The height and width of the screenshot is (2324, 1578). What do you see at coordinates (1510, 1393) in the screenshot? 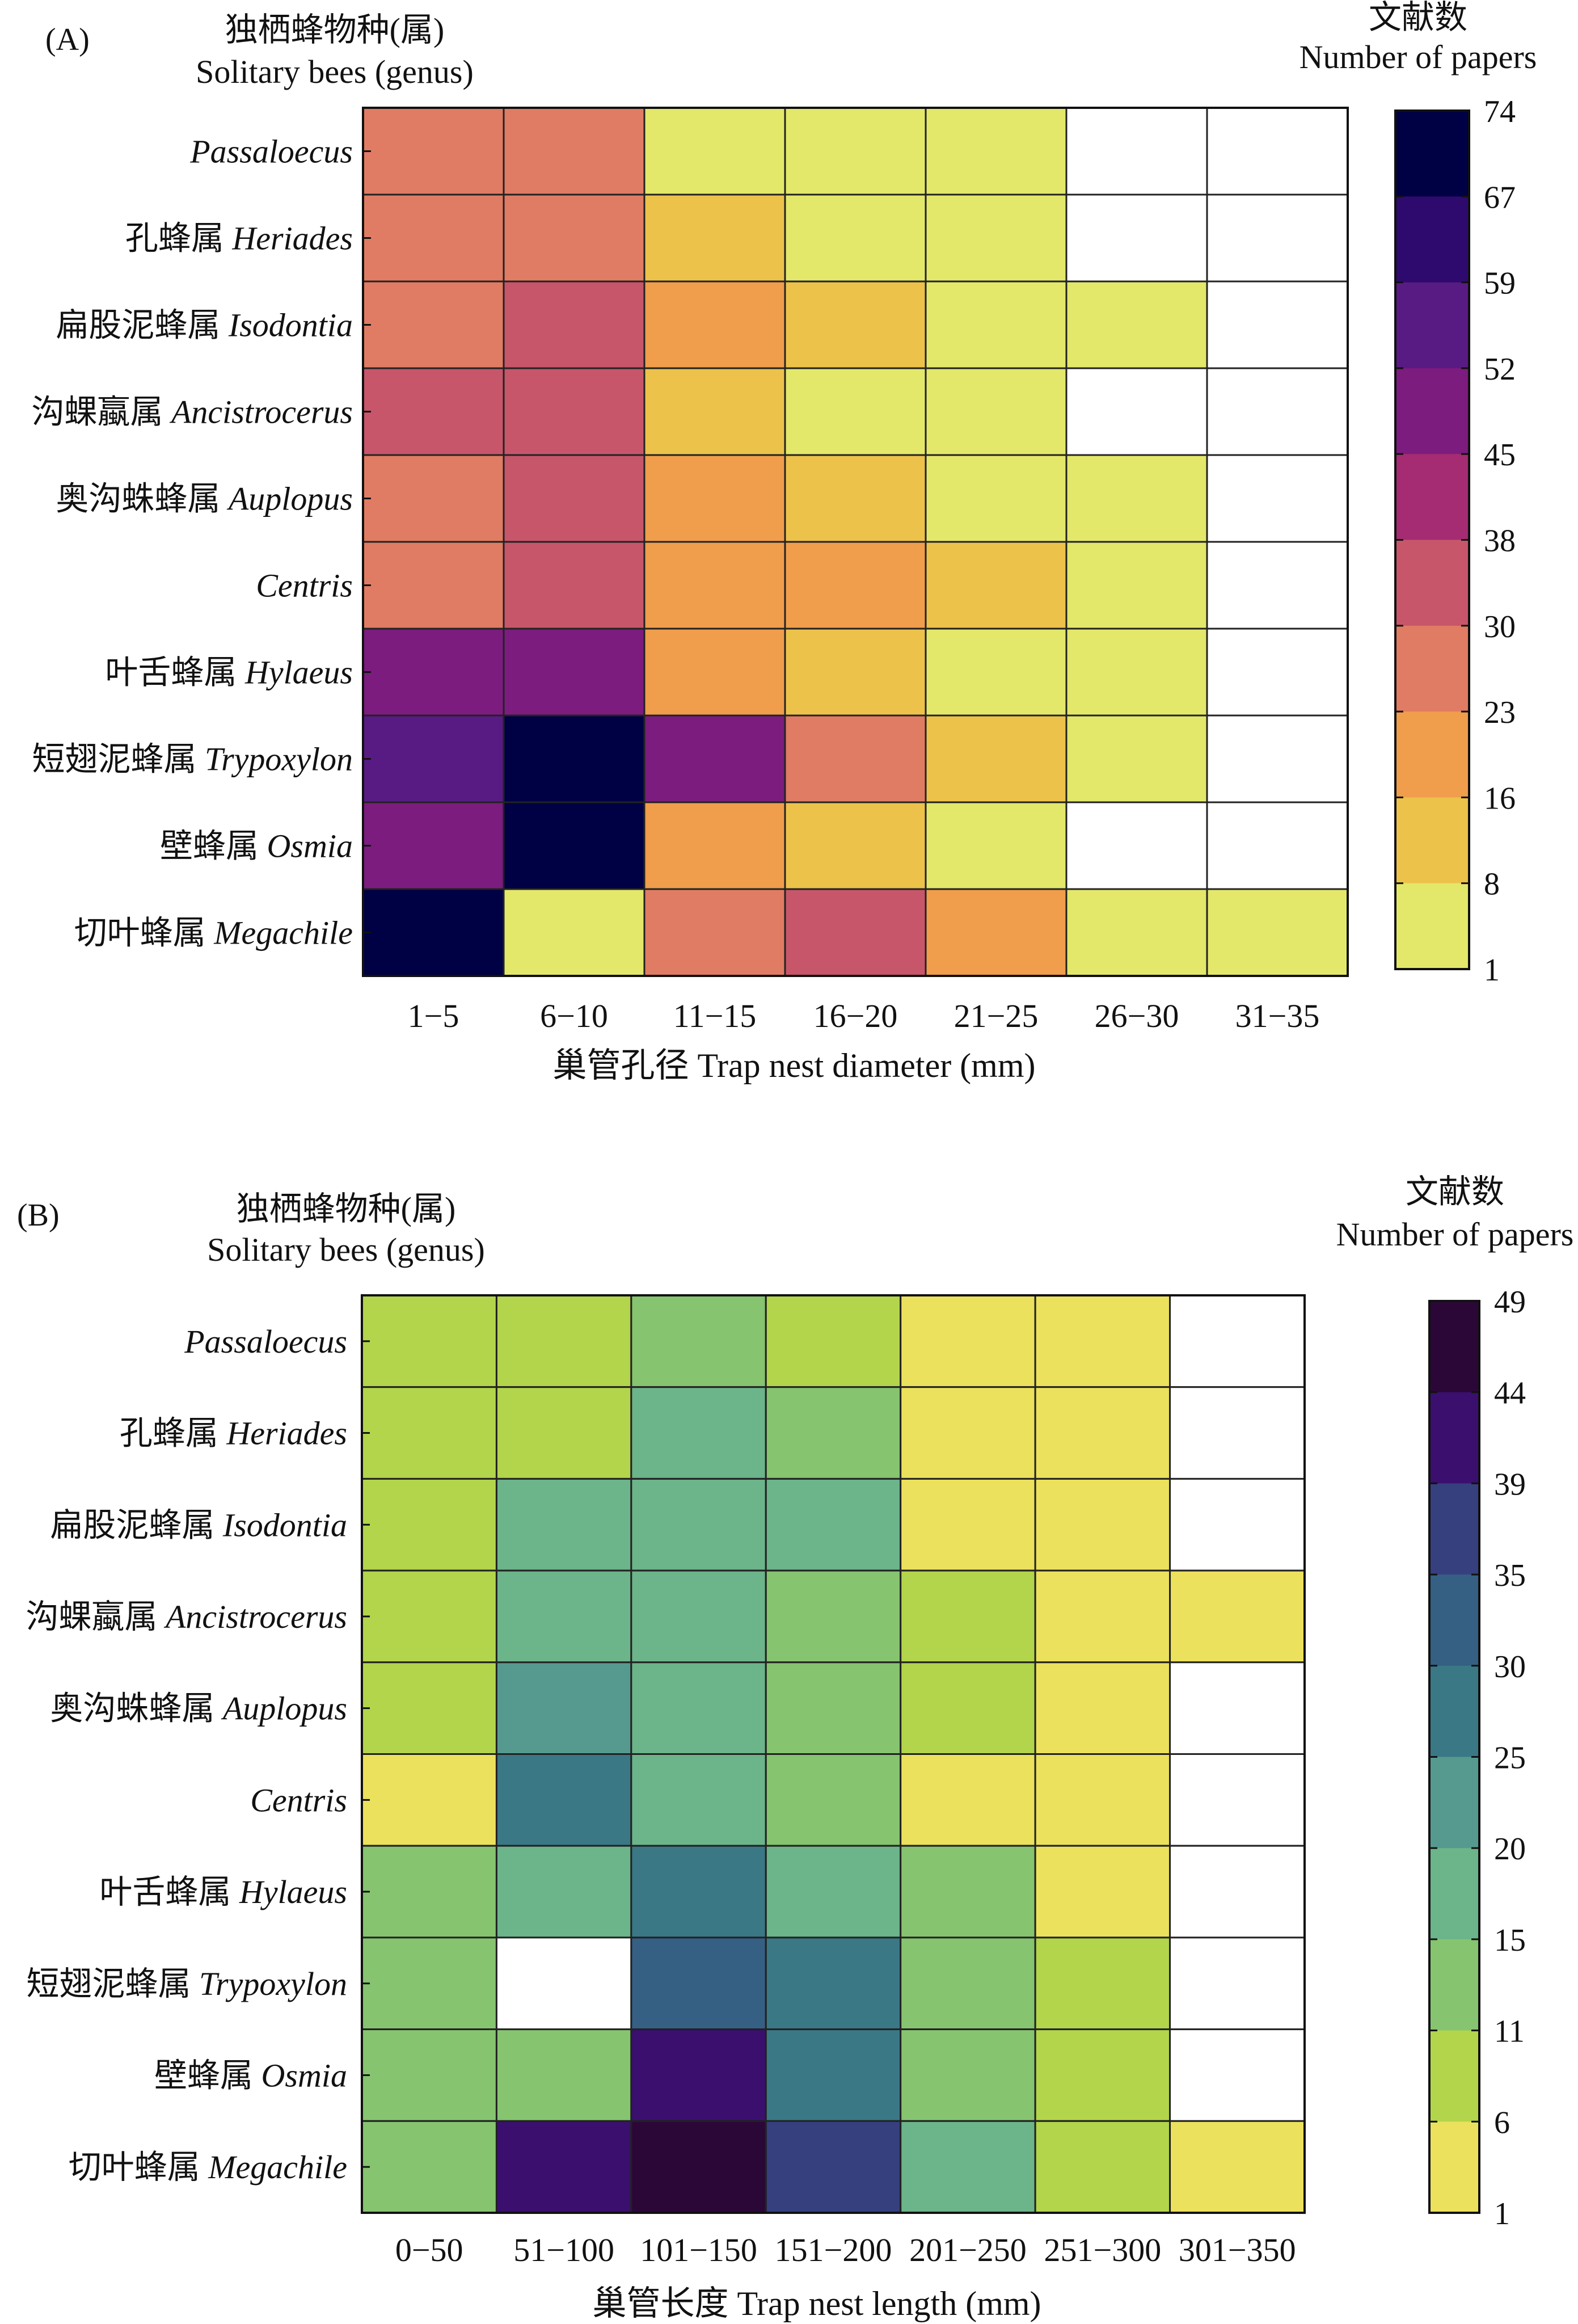
I see `colorbar-tick-label: 44` at bounding box center [1510, 1393].